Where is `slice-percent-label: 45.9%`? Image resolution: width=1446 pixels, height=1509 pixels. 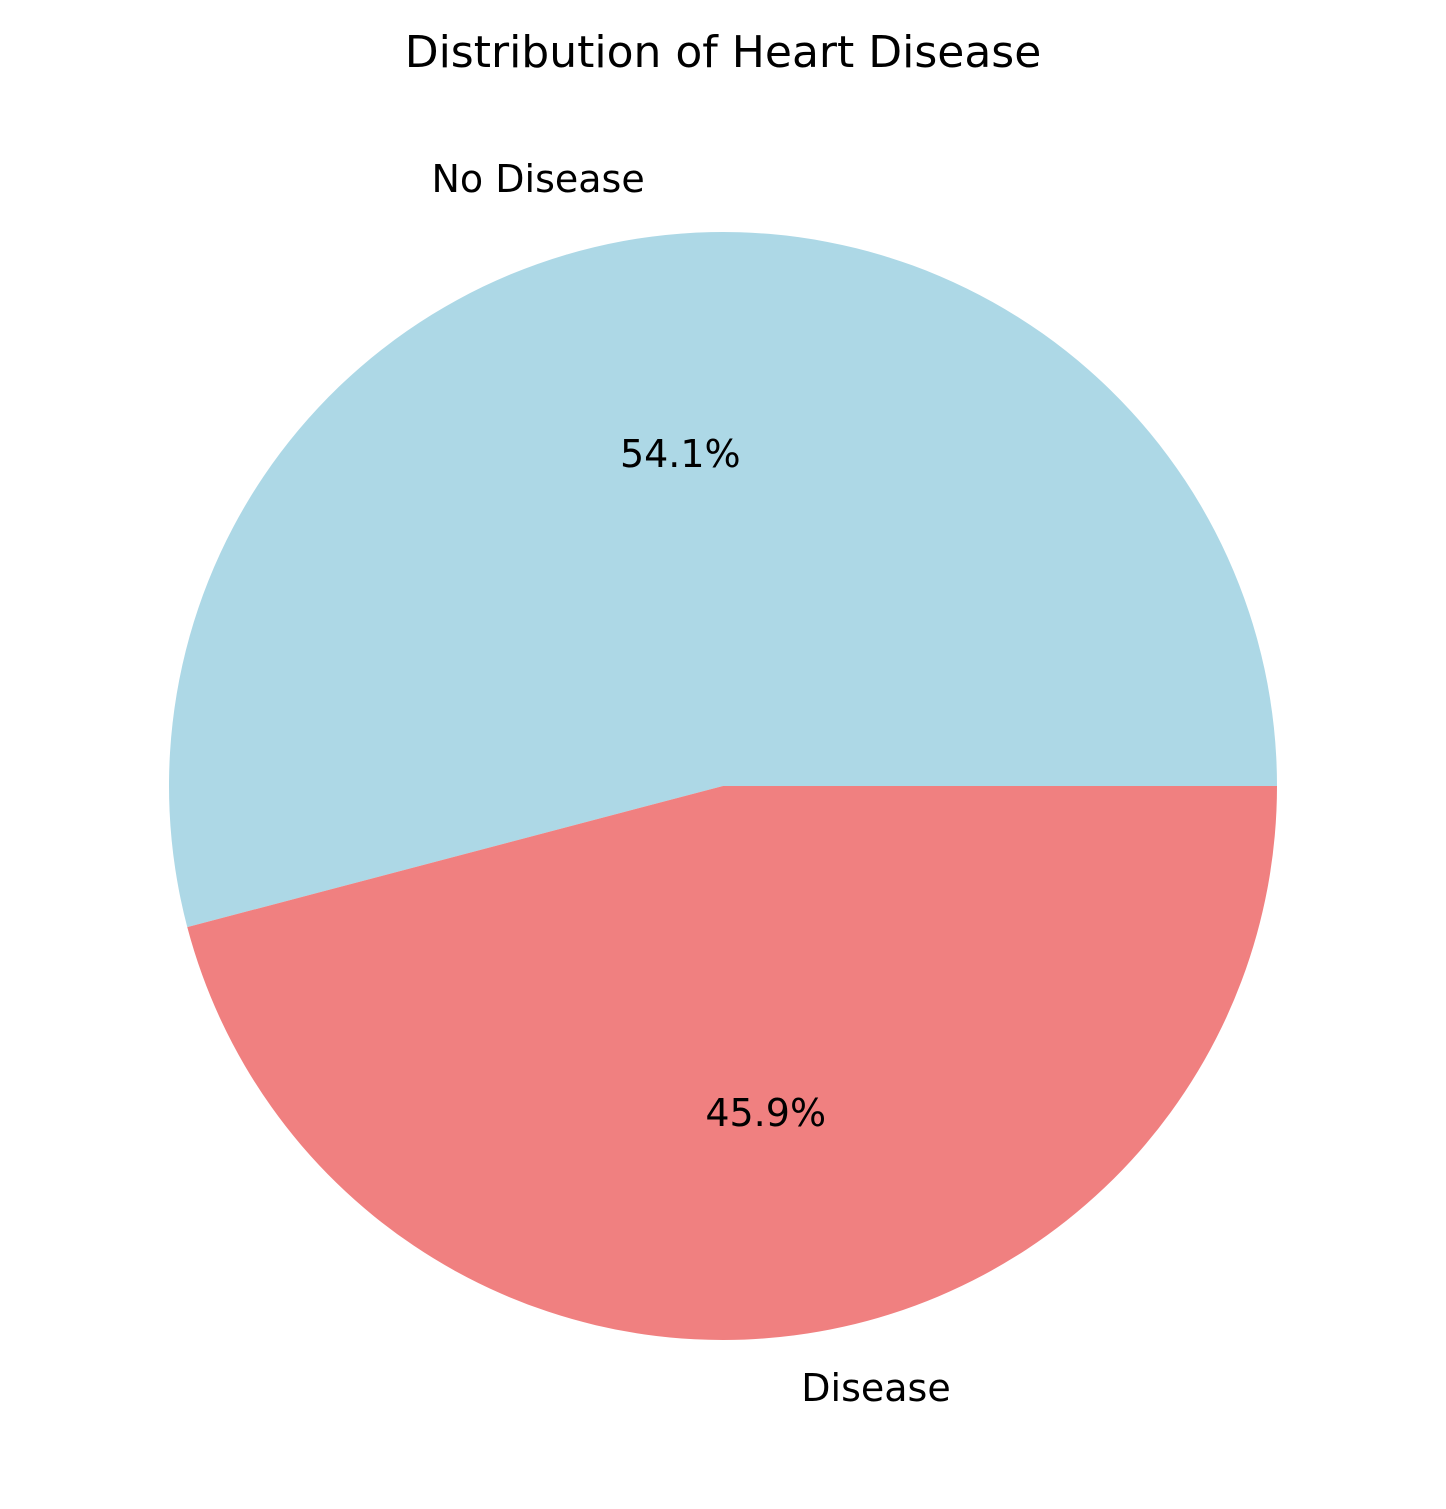 slice-percent-label: 45.9% is located at coordinates (765, 1113).